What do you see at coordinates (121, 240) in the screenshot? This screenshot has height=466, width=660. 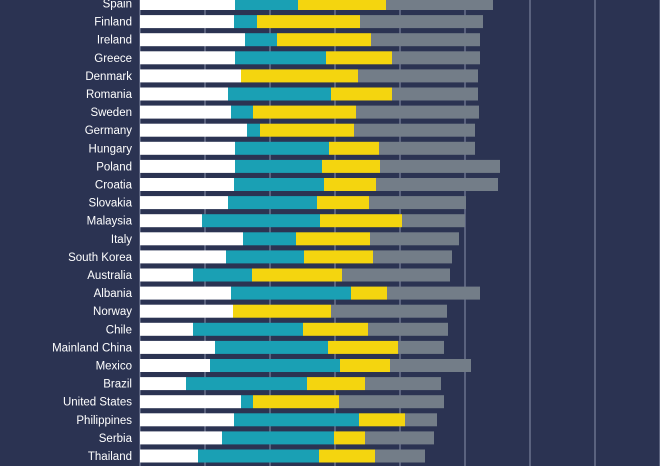 I see `category-label: Italy` at bounding box center [121, 240].